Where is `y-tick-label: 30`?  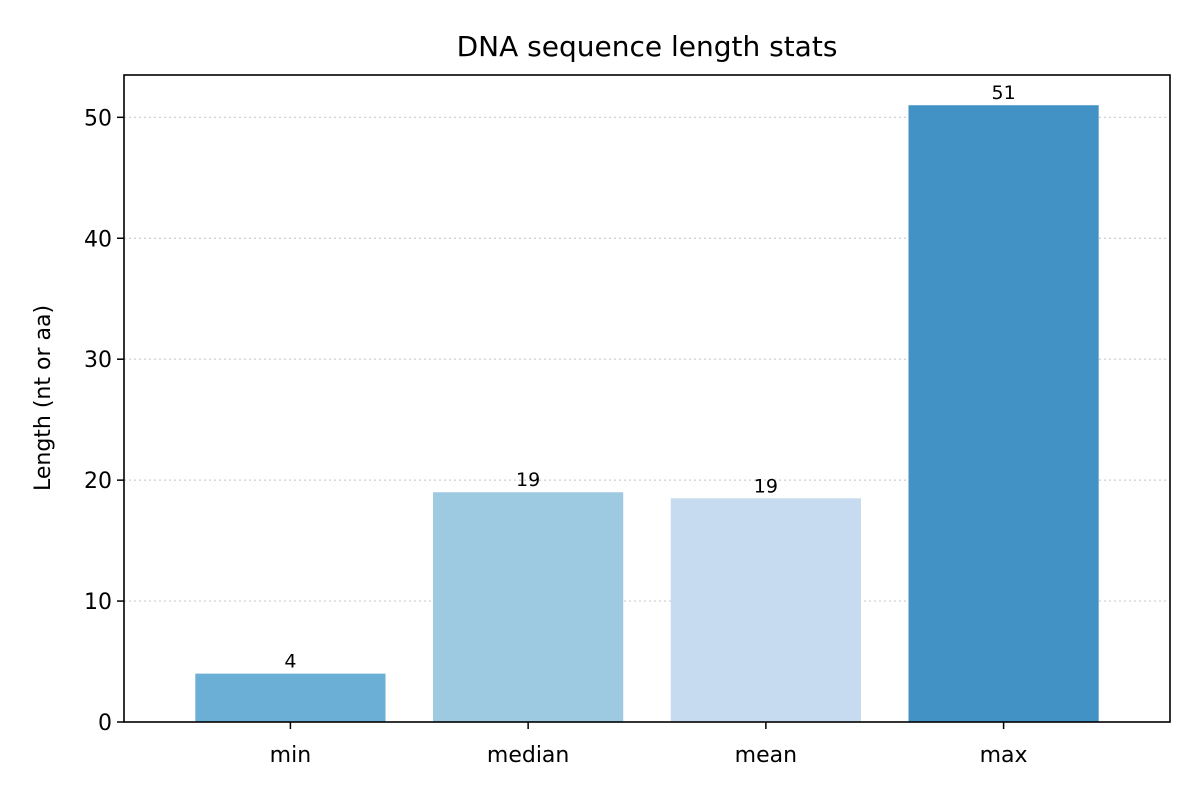
y-tick-label: 30 is located at coordinates (98, 360).